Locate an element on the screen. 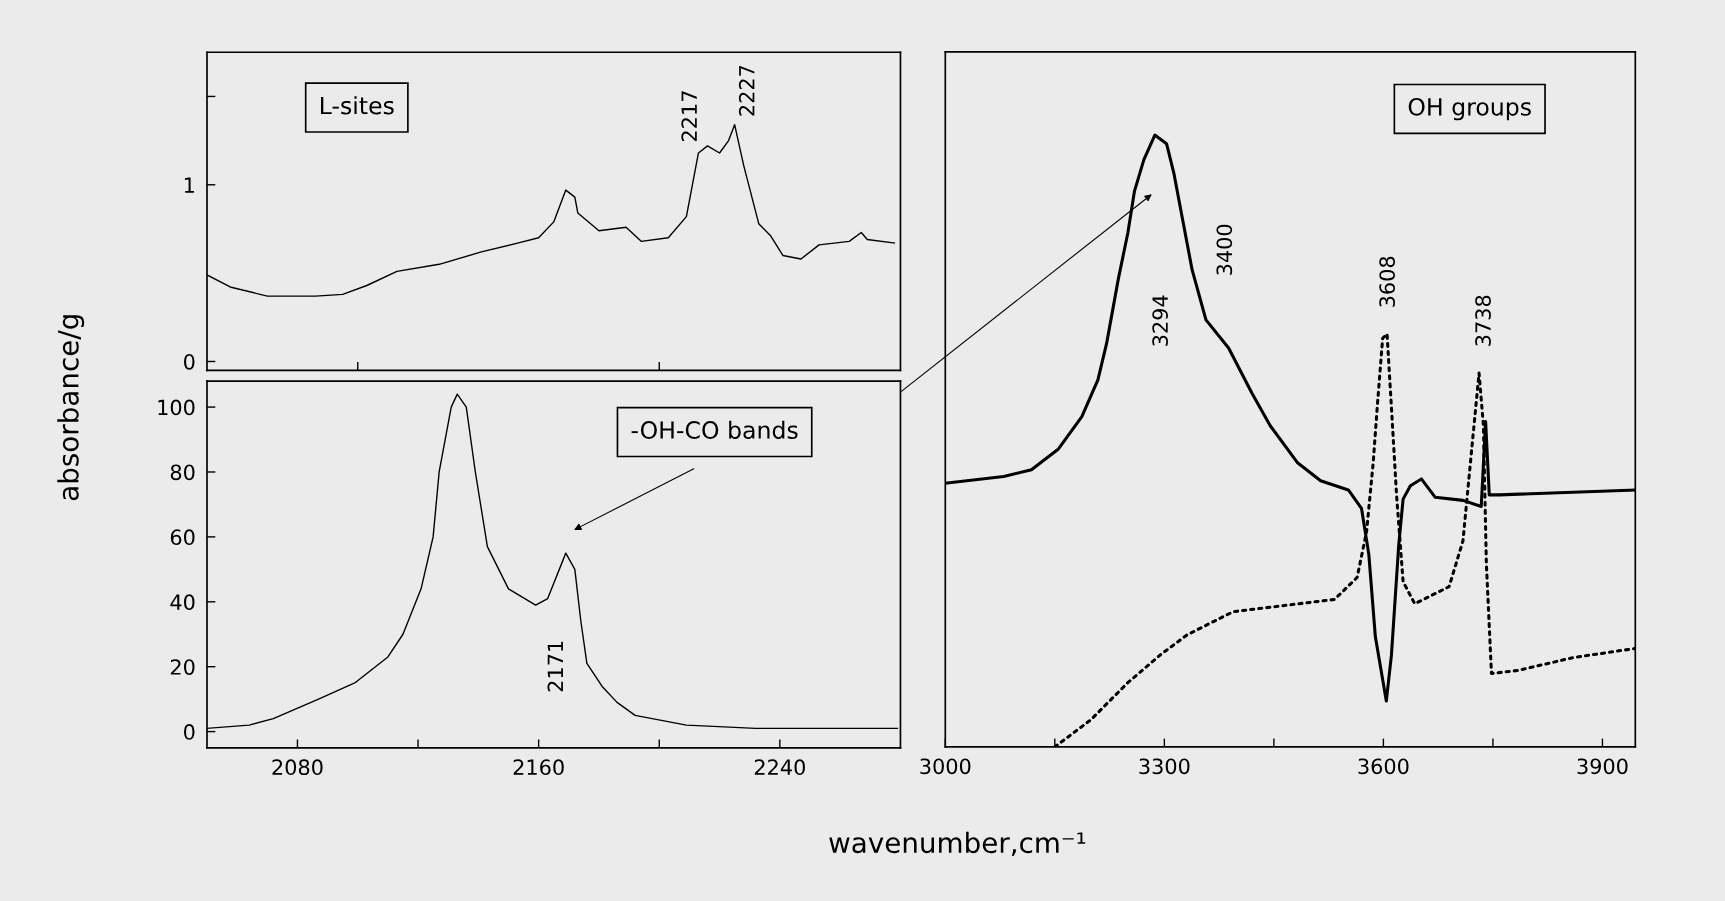 This screenshot has width=1725, height=901. y-tick-label: 20 is located at coordinates (182, 667).